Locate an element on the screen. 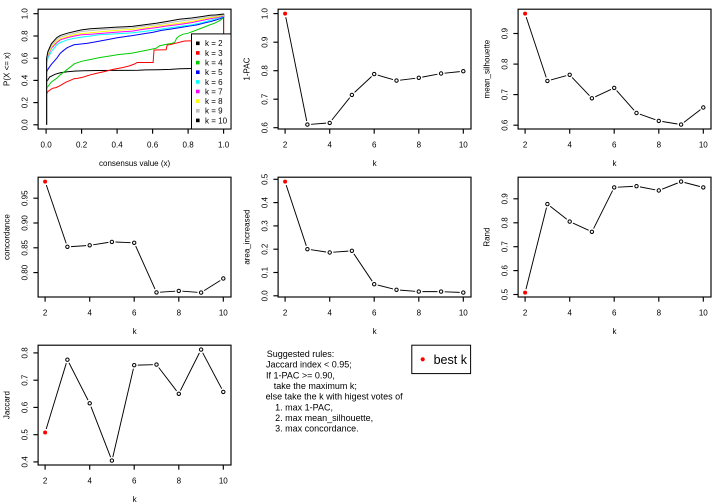  svg-text: 1-PAC is located at coordinates (246, 68).